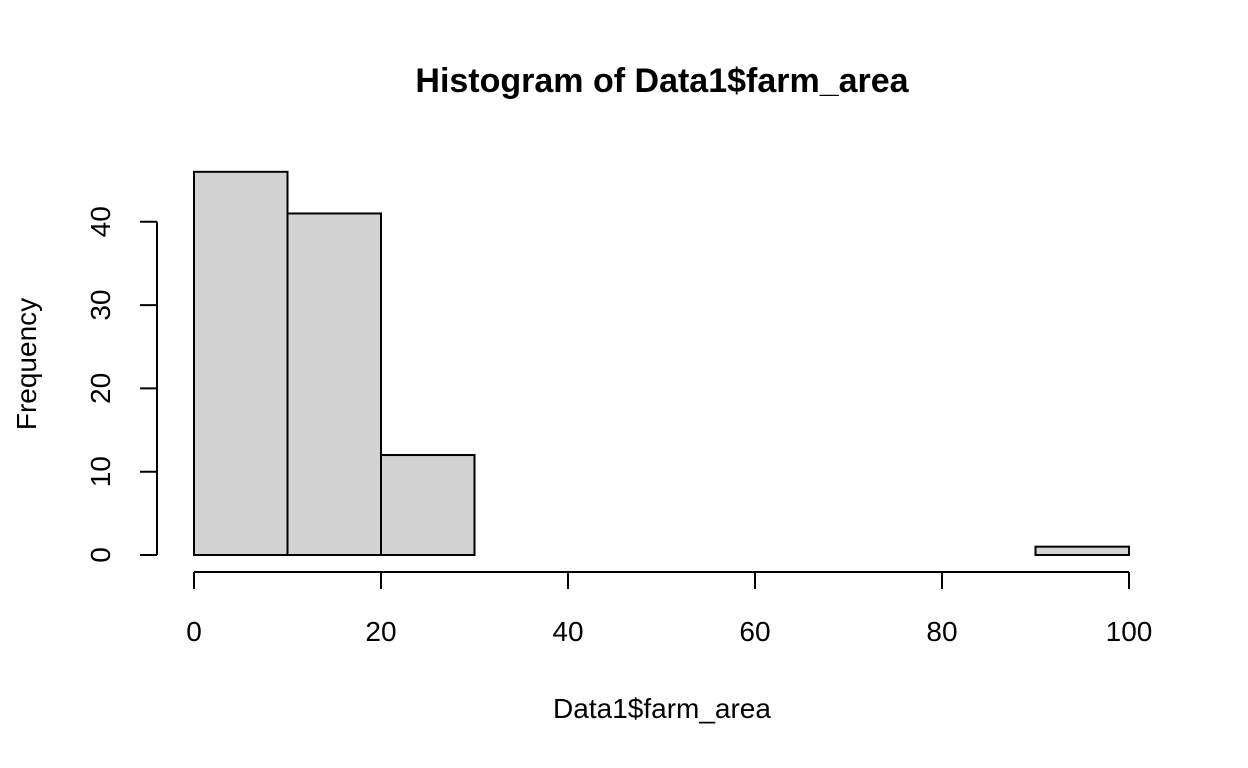 The height and width of the screenshot is (768, 1248). What do you see at coordinates (100, 221) in the screenshot?
I see `y-tick-label: 40` at bounding box center [100, 221].